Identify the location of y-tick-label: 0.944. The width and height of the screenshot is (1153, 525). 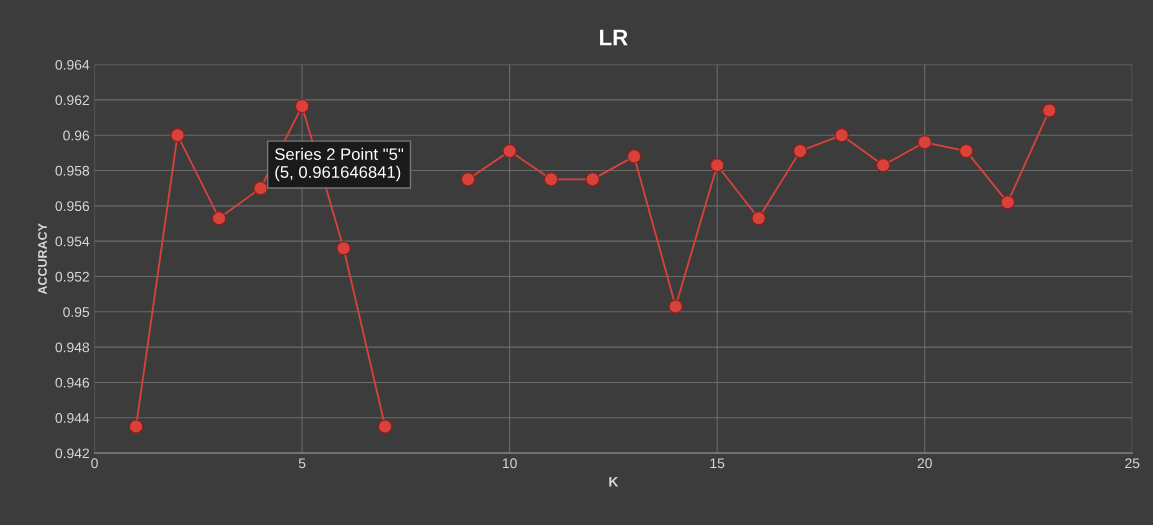
(72, 418).